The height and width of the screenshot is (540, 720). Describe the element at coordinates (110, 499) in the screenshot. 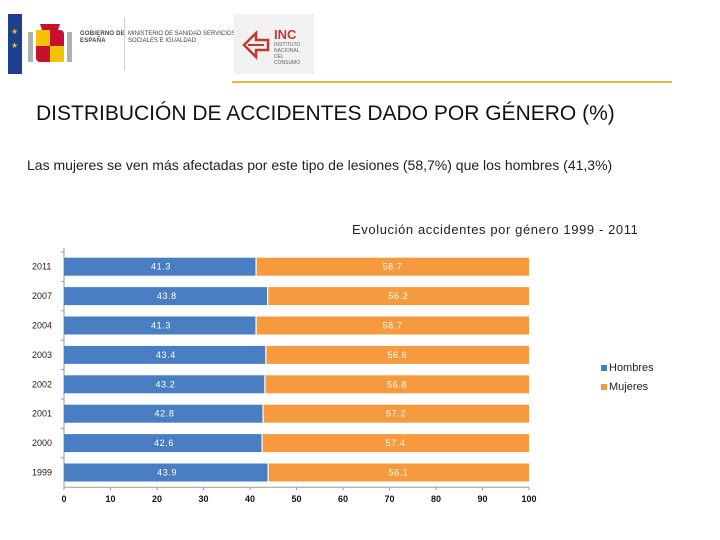

I see `x-tick-label: 10` at that location.